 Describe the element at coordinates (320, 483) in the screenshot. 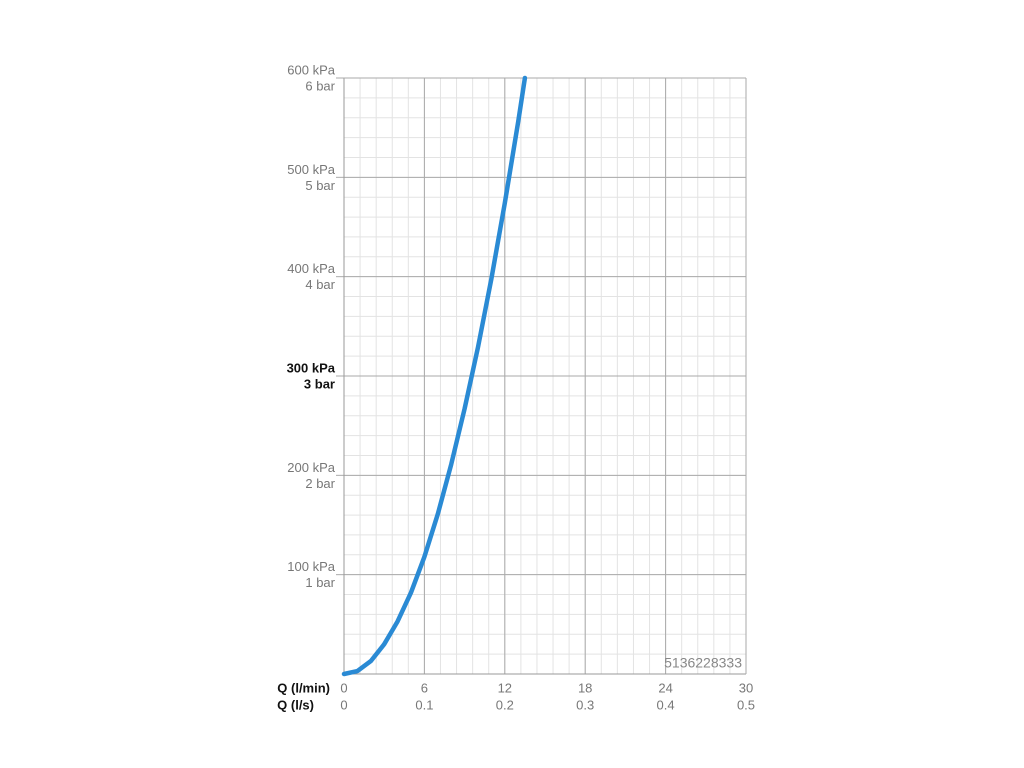

I see `y-tick-bar-label: 2 bar` at that location.